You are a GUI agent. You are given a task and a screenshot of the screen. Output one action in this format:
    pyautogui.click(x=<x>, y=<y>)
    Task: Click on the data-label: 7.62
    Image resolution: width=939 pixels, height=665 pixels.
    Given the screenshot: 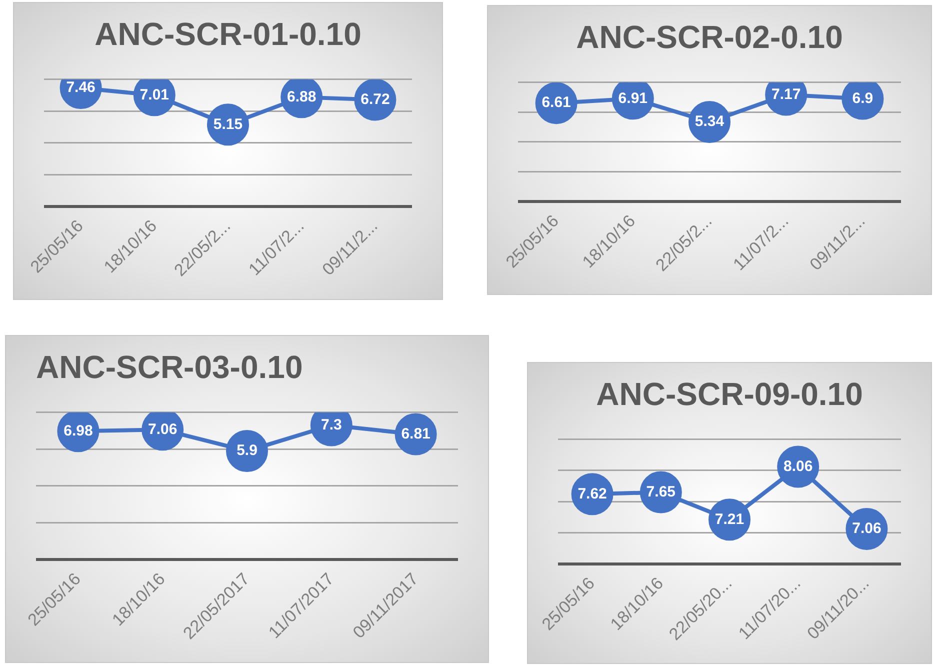 What is the action you would take?
    pyautogui.click(x=592, y=493)
    